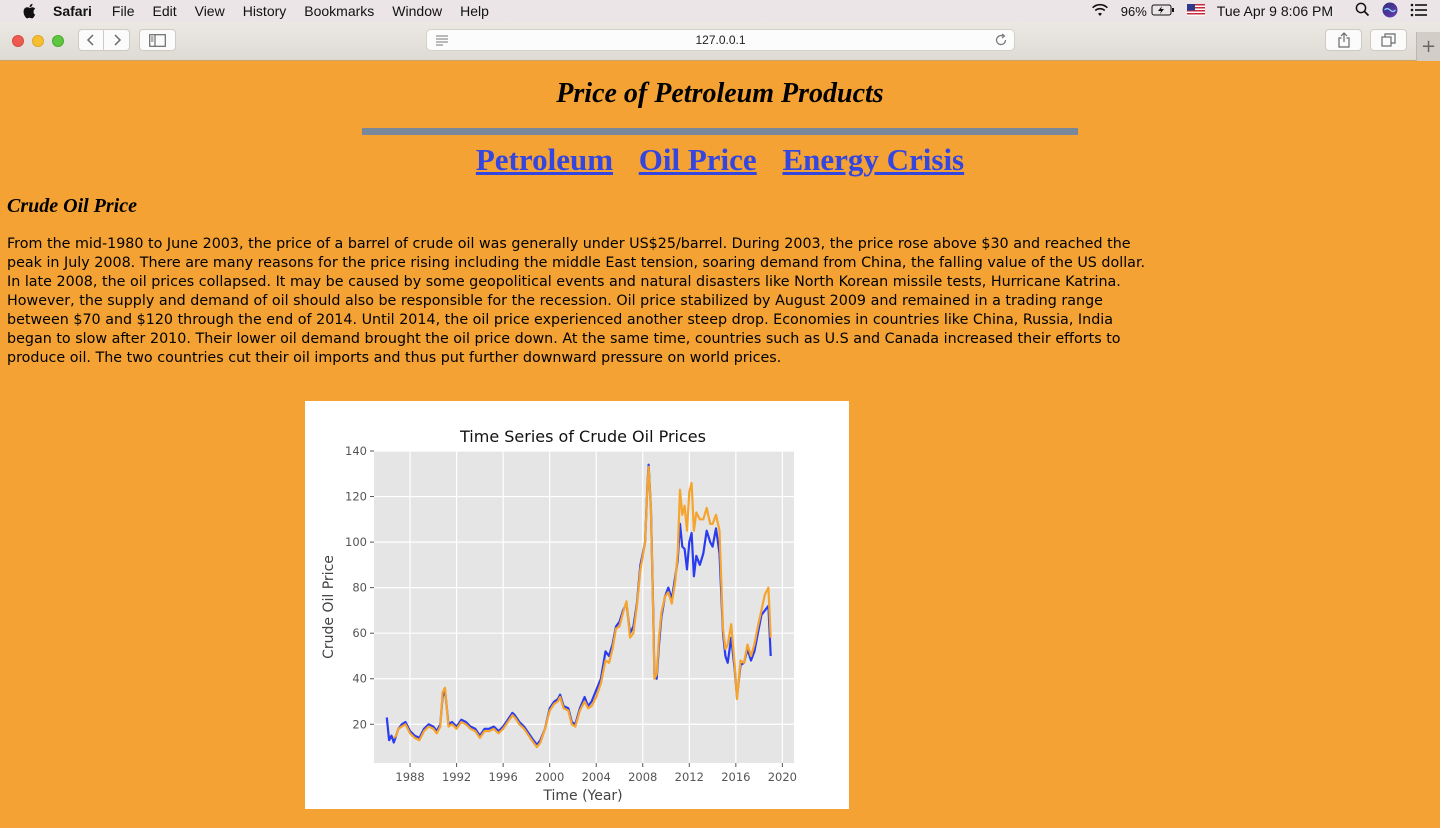 The width and height of the screenshot is (1440, 828). Describe the element at coordinates (329, 607) in the screenshot. I see `y-axis-label: Crude Oil Price` at that location.